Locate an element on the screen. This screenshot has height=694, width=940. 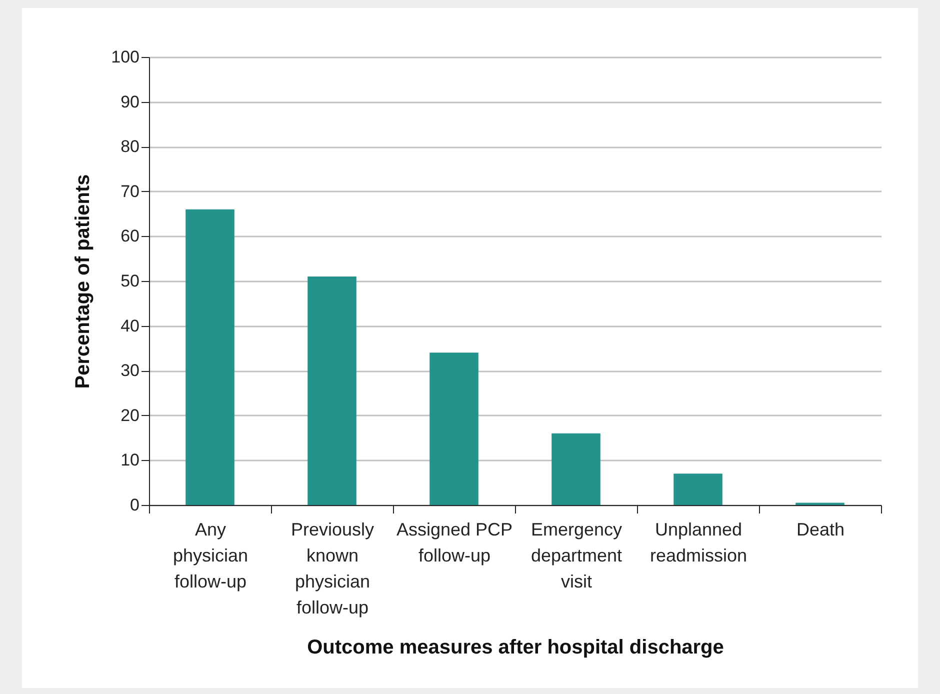
x-tick-label: Any physician follow-up is located at coordinates (210, 556).